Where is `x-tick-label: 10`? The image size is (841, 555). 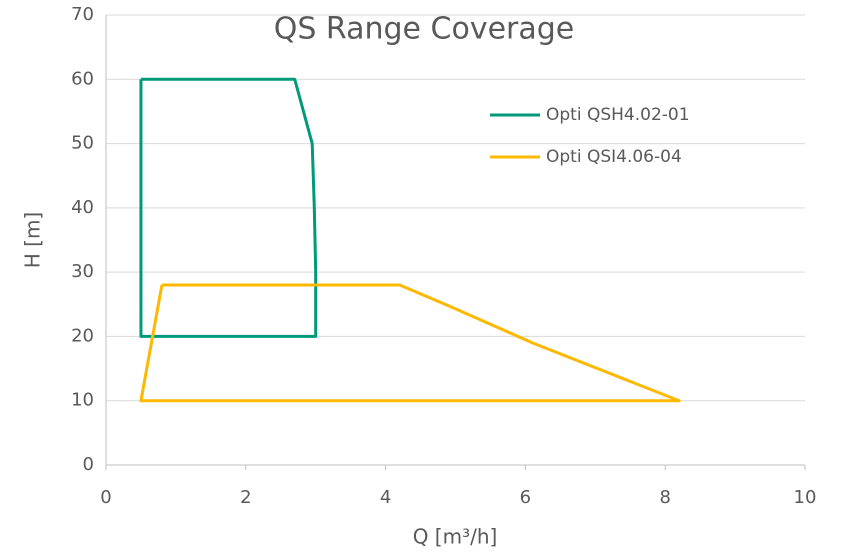
x-tick-label: 10 is located at coordinates (805, 497).